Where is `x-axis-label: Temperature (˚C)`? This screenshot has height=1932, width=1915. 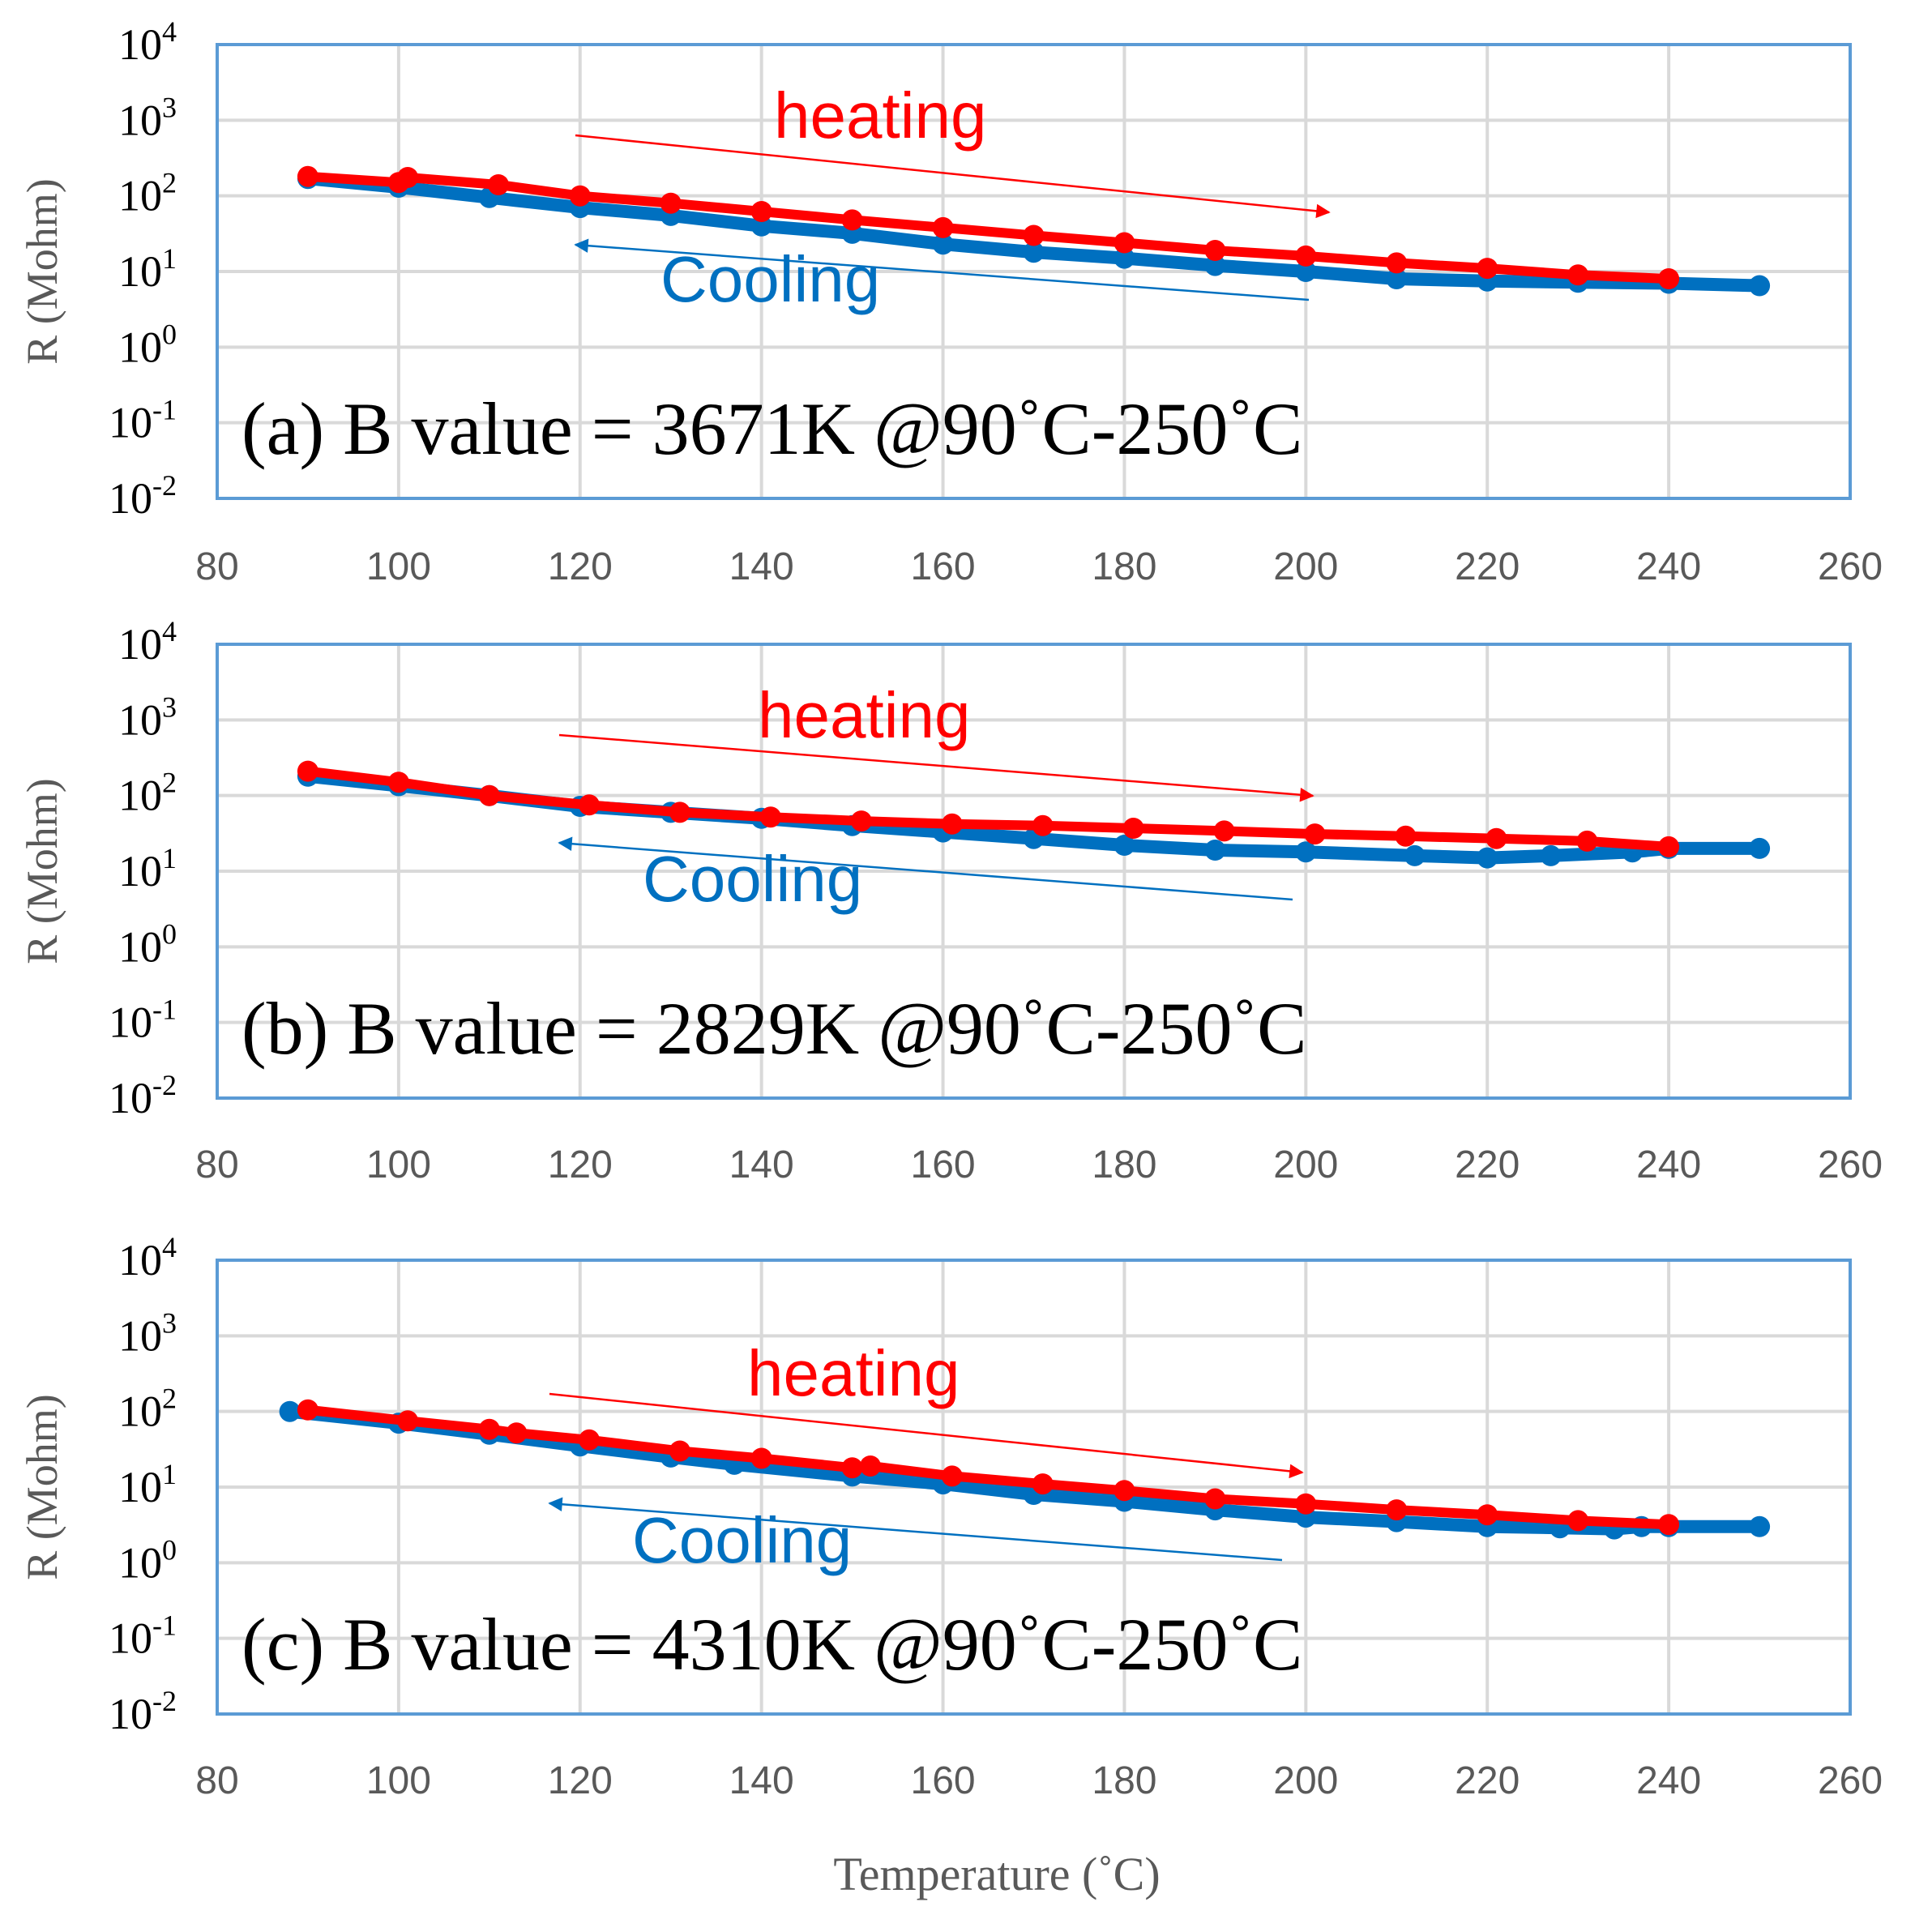 x-axis-label: Temperature (˚C) is located at coordinates (996, 1874).